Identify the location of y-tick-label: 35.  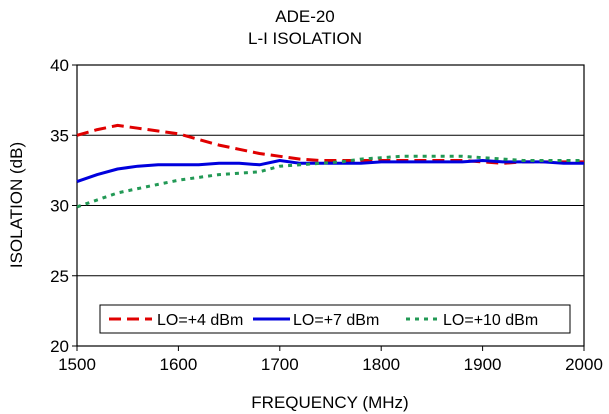
(59, 135).